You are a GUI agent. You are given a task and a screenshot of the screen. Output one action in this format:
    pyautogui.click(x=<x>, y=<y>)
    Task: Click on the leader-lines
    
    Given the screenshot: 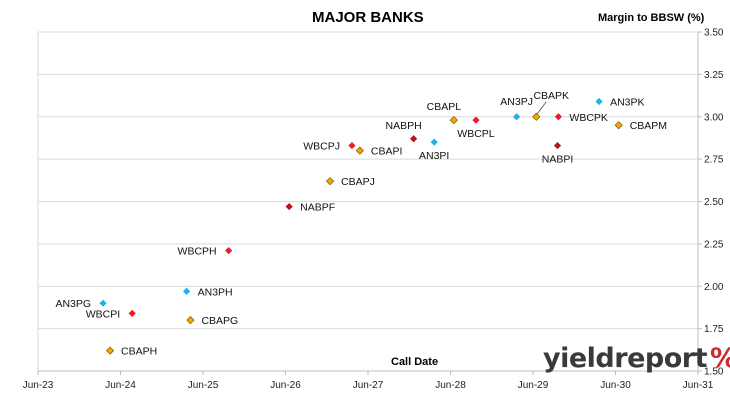 What is the action you would take?
    pyautogui.click(x=541, y=107)
    